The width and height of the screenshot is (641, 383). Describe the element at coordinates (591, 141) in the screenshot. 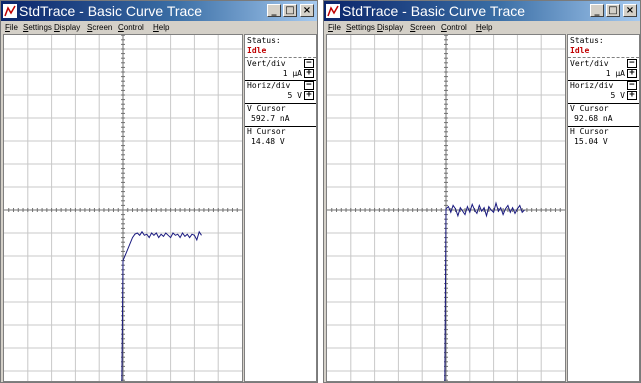

I see `h-cursor-value: 15.04 V` at that location.